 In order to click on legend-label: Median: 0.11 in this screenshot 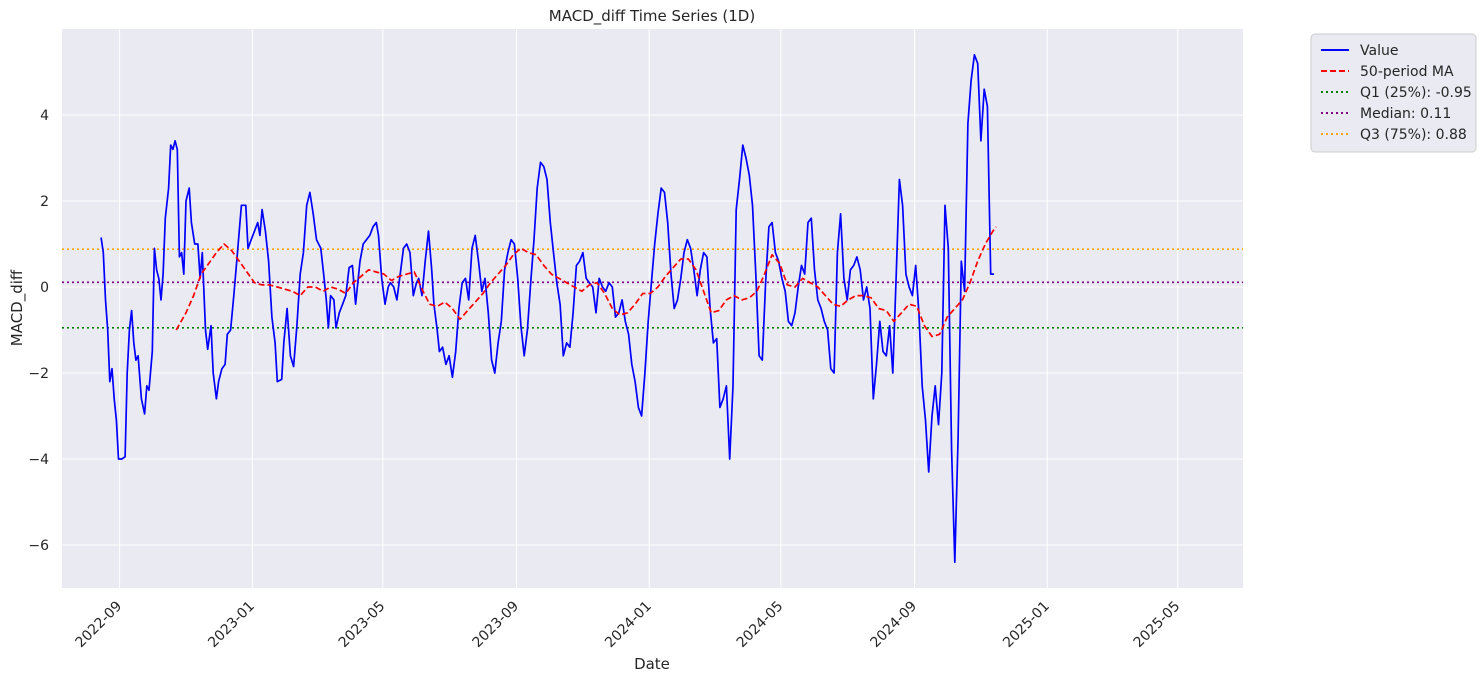, I will do `click(1405, 114)`.